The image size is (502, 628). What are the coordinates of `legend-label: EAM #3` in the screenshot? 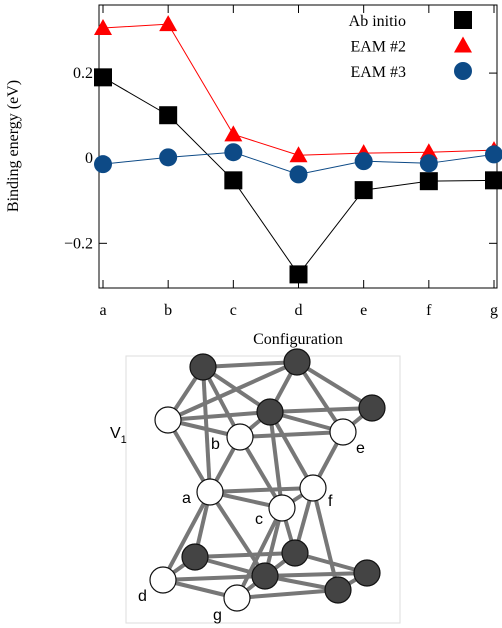 It's located at (378, 72).